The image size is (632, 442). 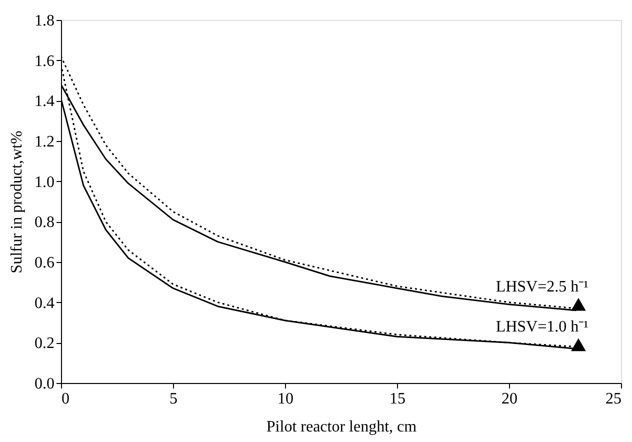 I want to click on y-tick-label: 1.2, so click(x=44, y=142).